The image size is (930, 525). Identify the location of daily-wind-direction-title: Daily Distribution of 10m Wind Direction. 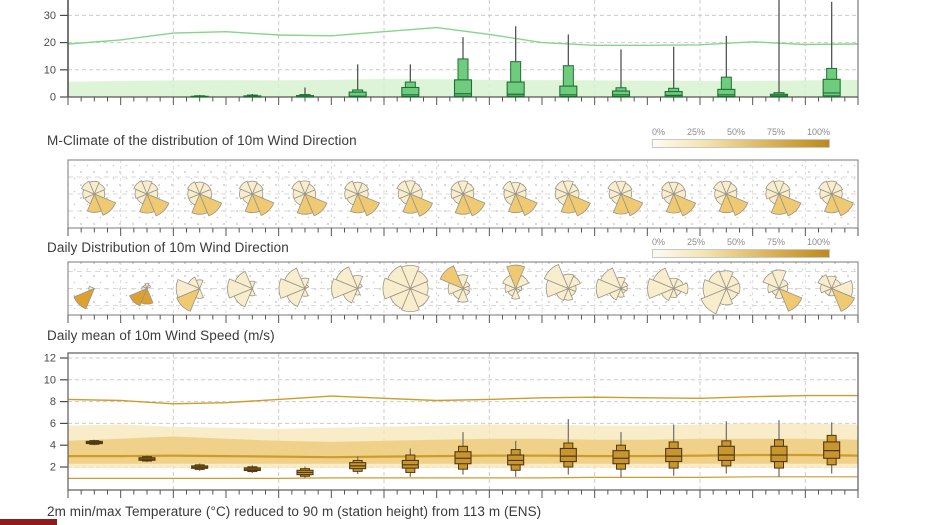
(168, 247).